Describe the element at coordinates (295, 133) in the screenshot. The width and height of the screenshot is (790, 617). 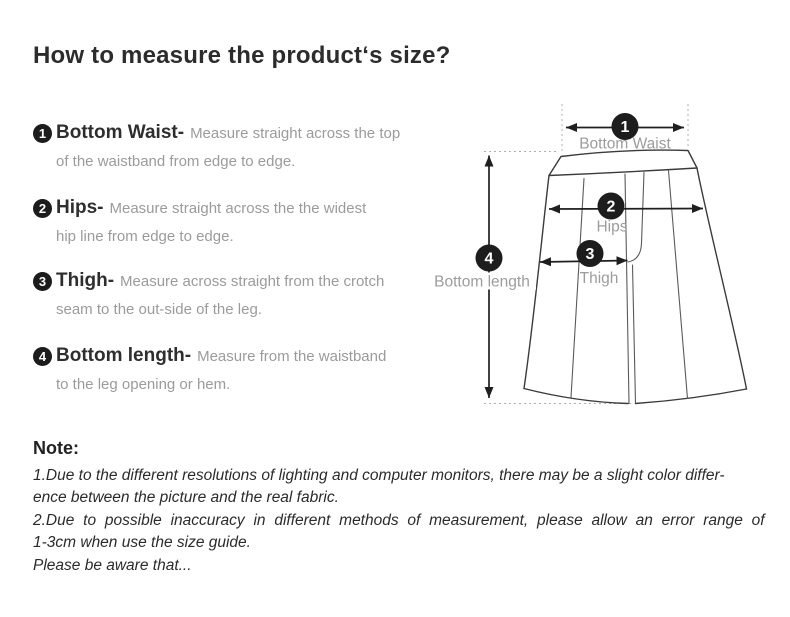
I see `item-description-line1: Measure straight across the top` at that location.